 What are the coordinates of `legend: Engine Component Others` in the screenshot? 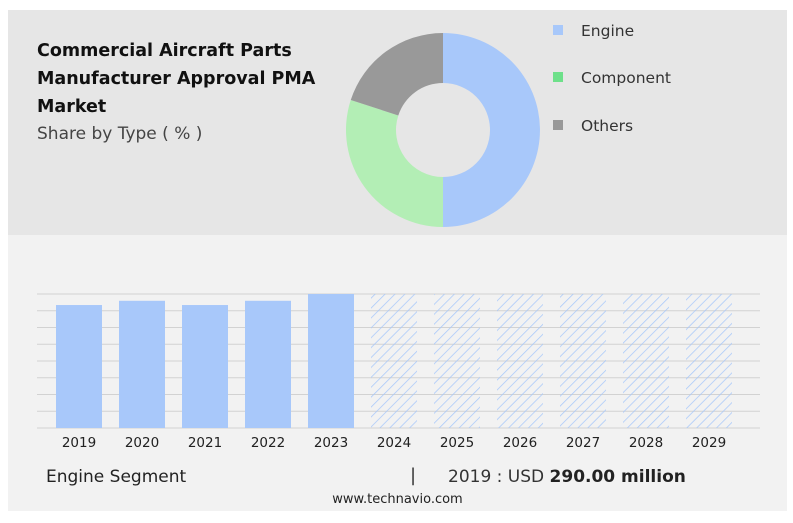 It's located at (653, 82).